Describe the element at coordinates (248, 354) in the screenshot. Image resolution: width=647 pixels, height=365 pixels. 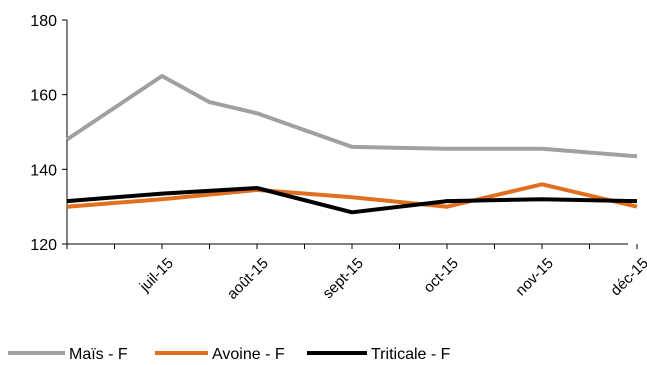
I see `legend-label: Avoine - F` at that location.